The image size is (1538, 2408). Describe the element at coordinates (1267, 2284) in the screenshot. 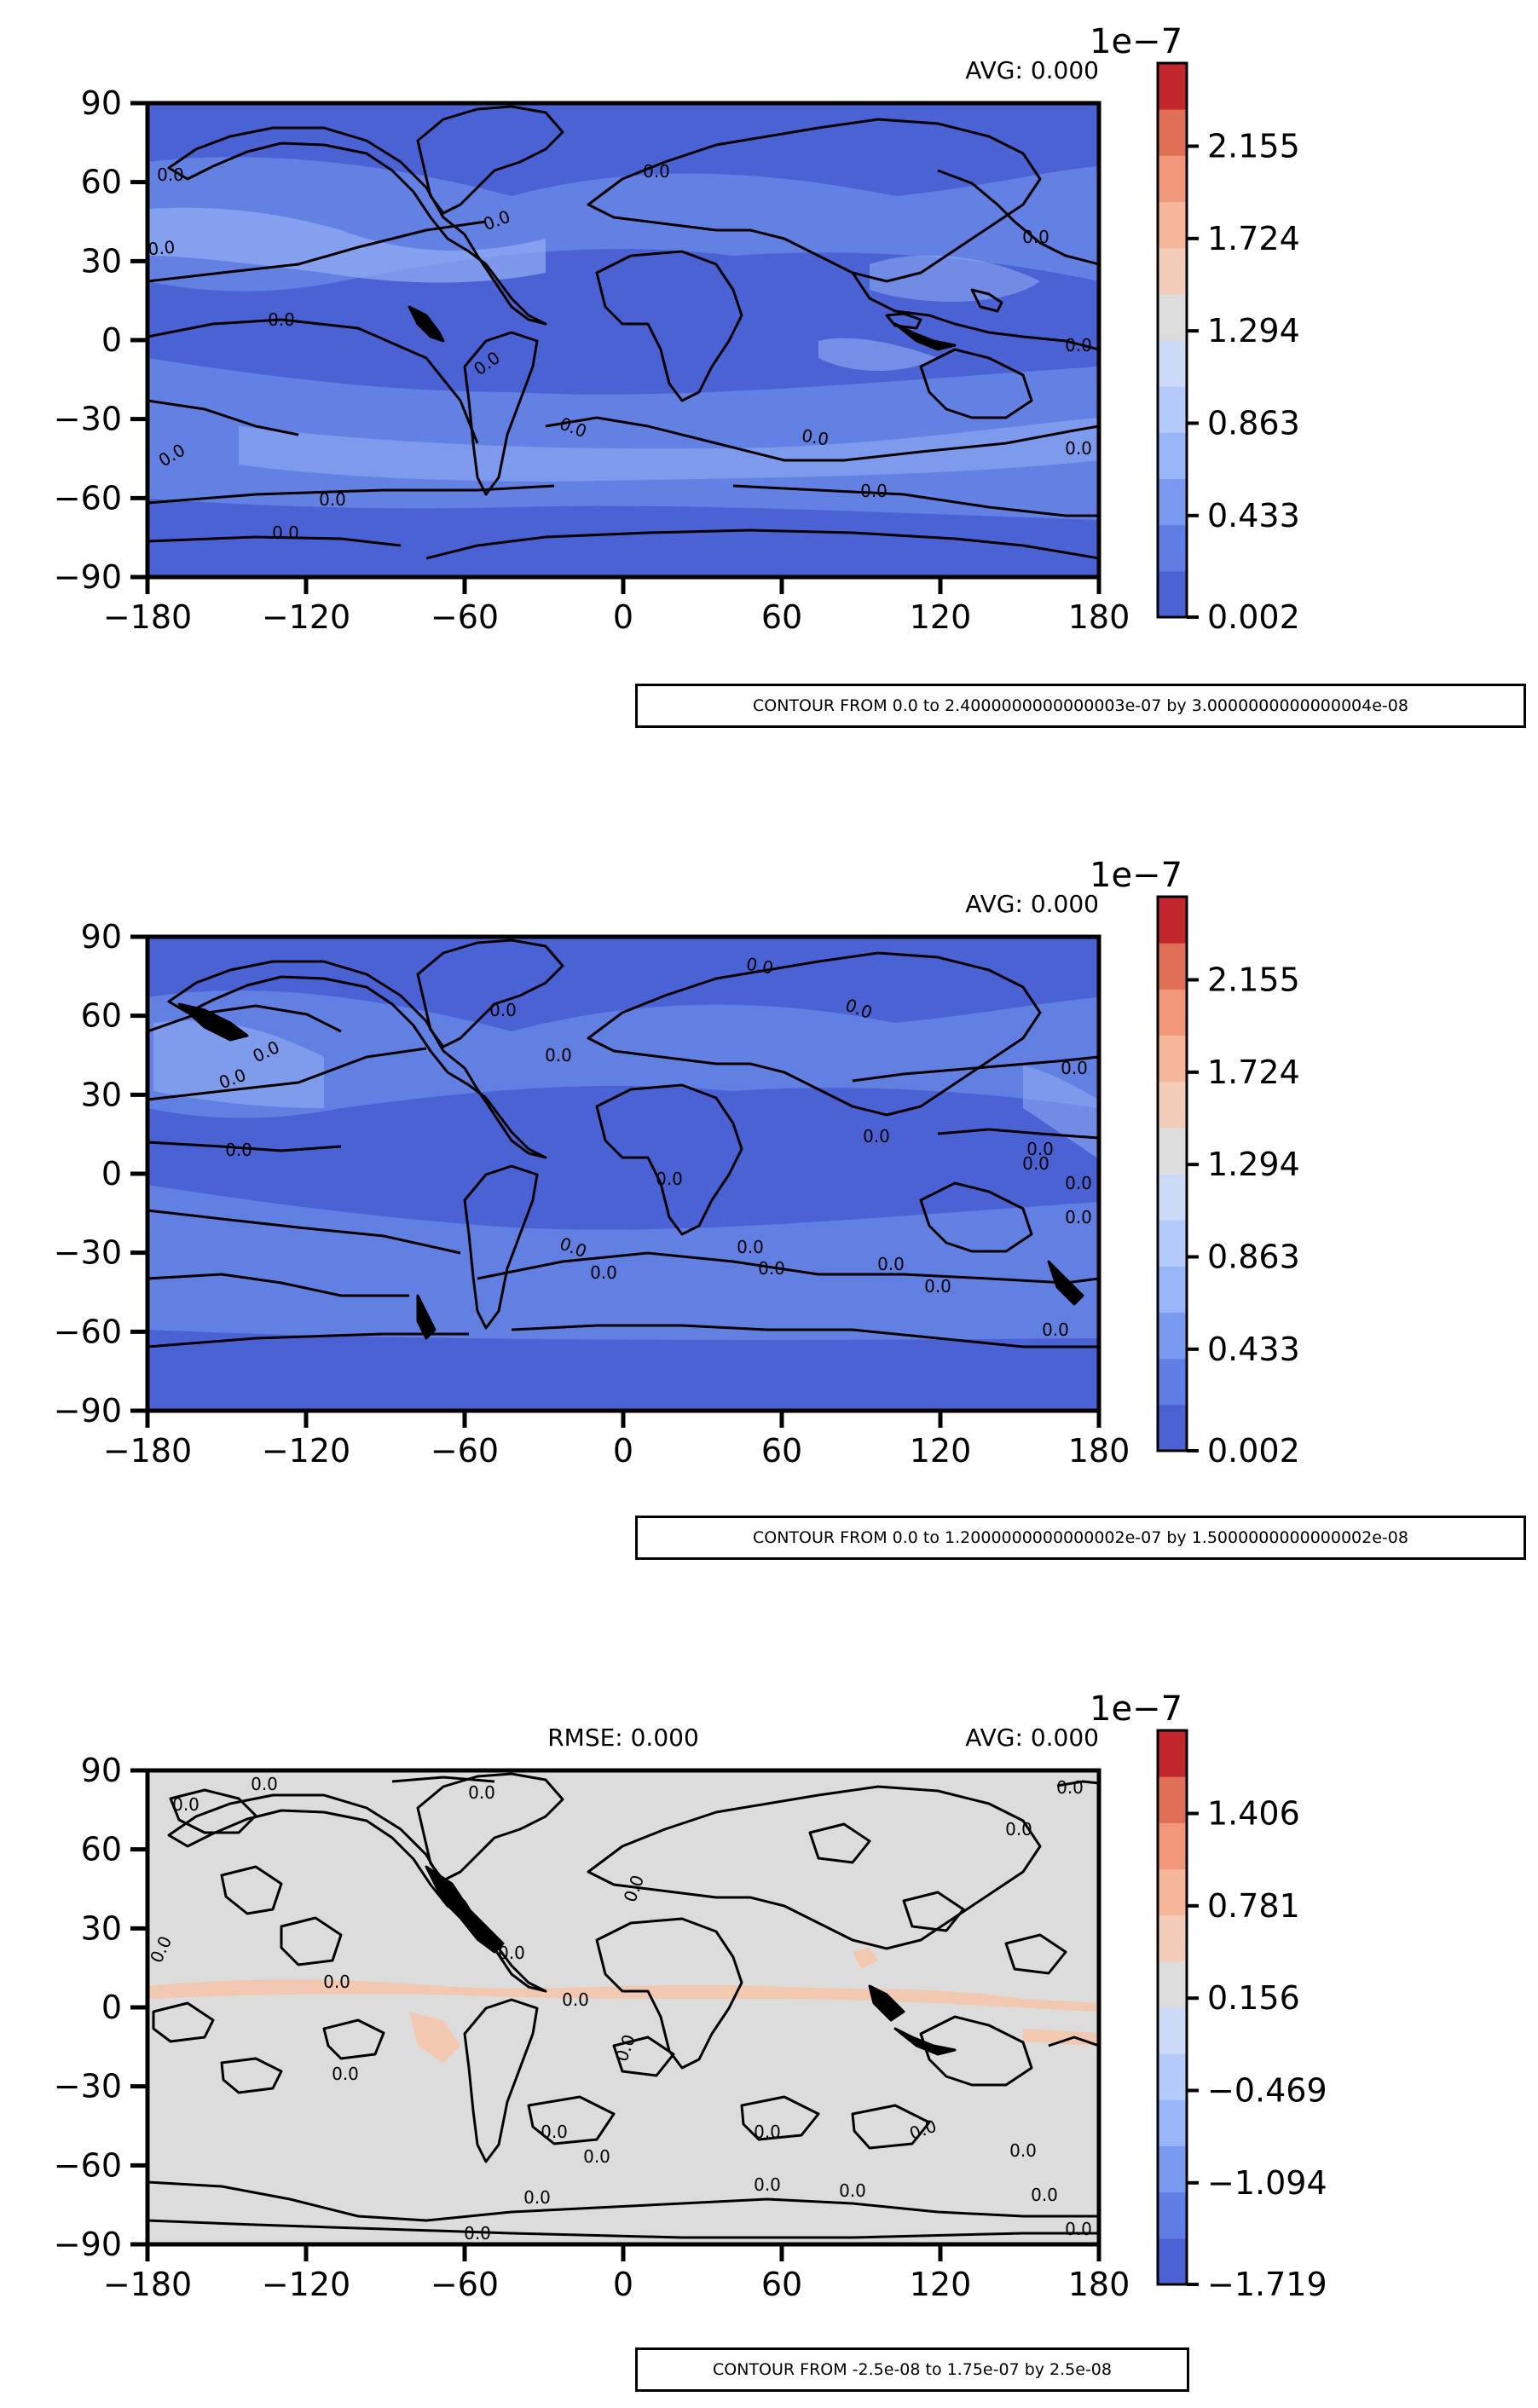

I see `colorbar-tick-label: −1.719` at that location.